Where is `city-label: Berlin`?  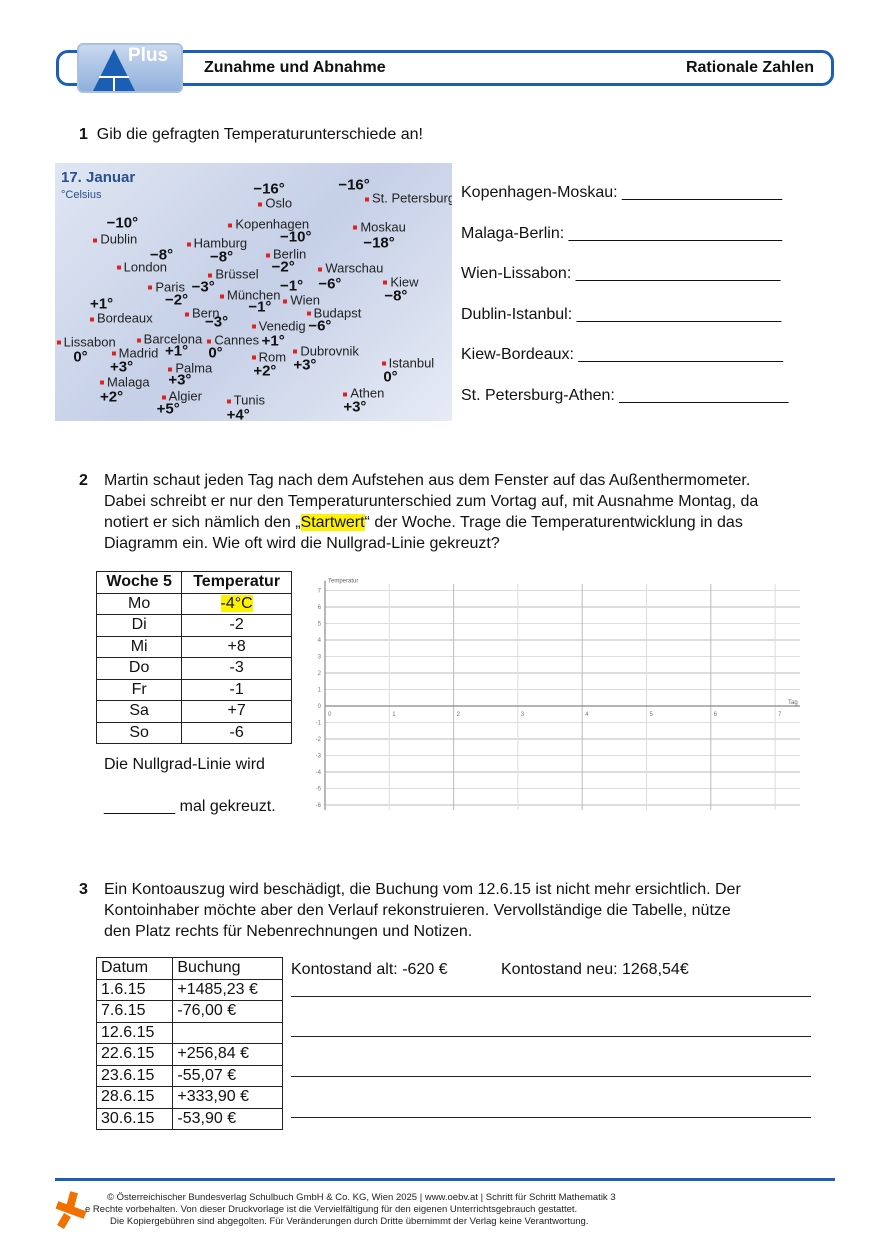 city-label: Berlin is located at coordinates (286, 254).